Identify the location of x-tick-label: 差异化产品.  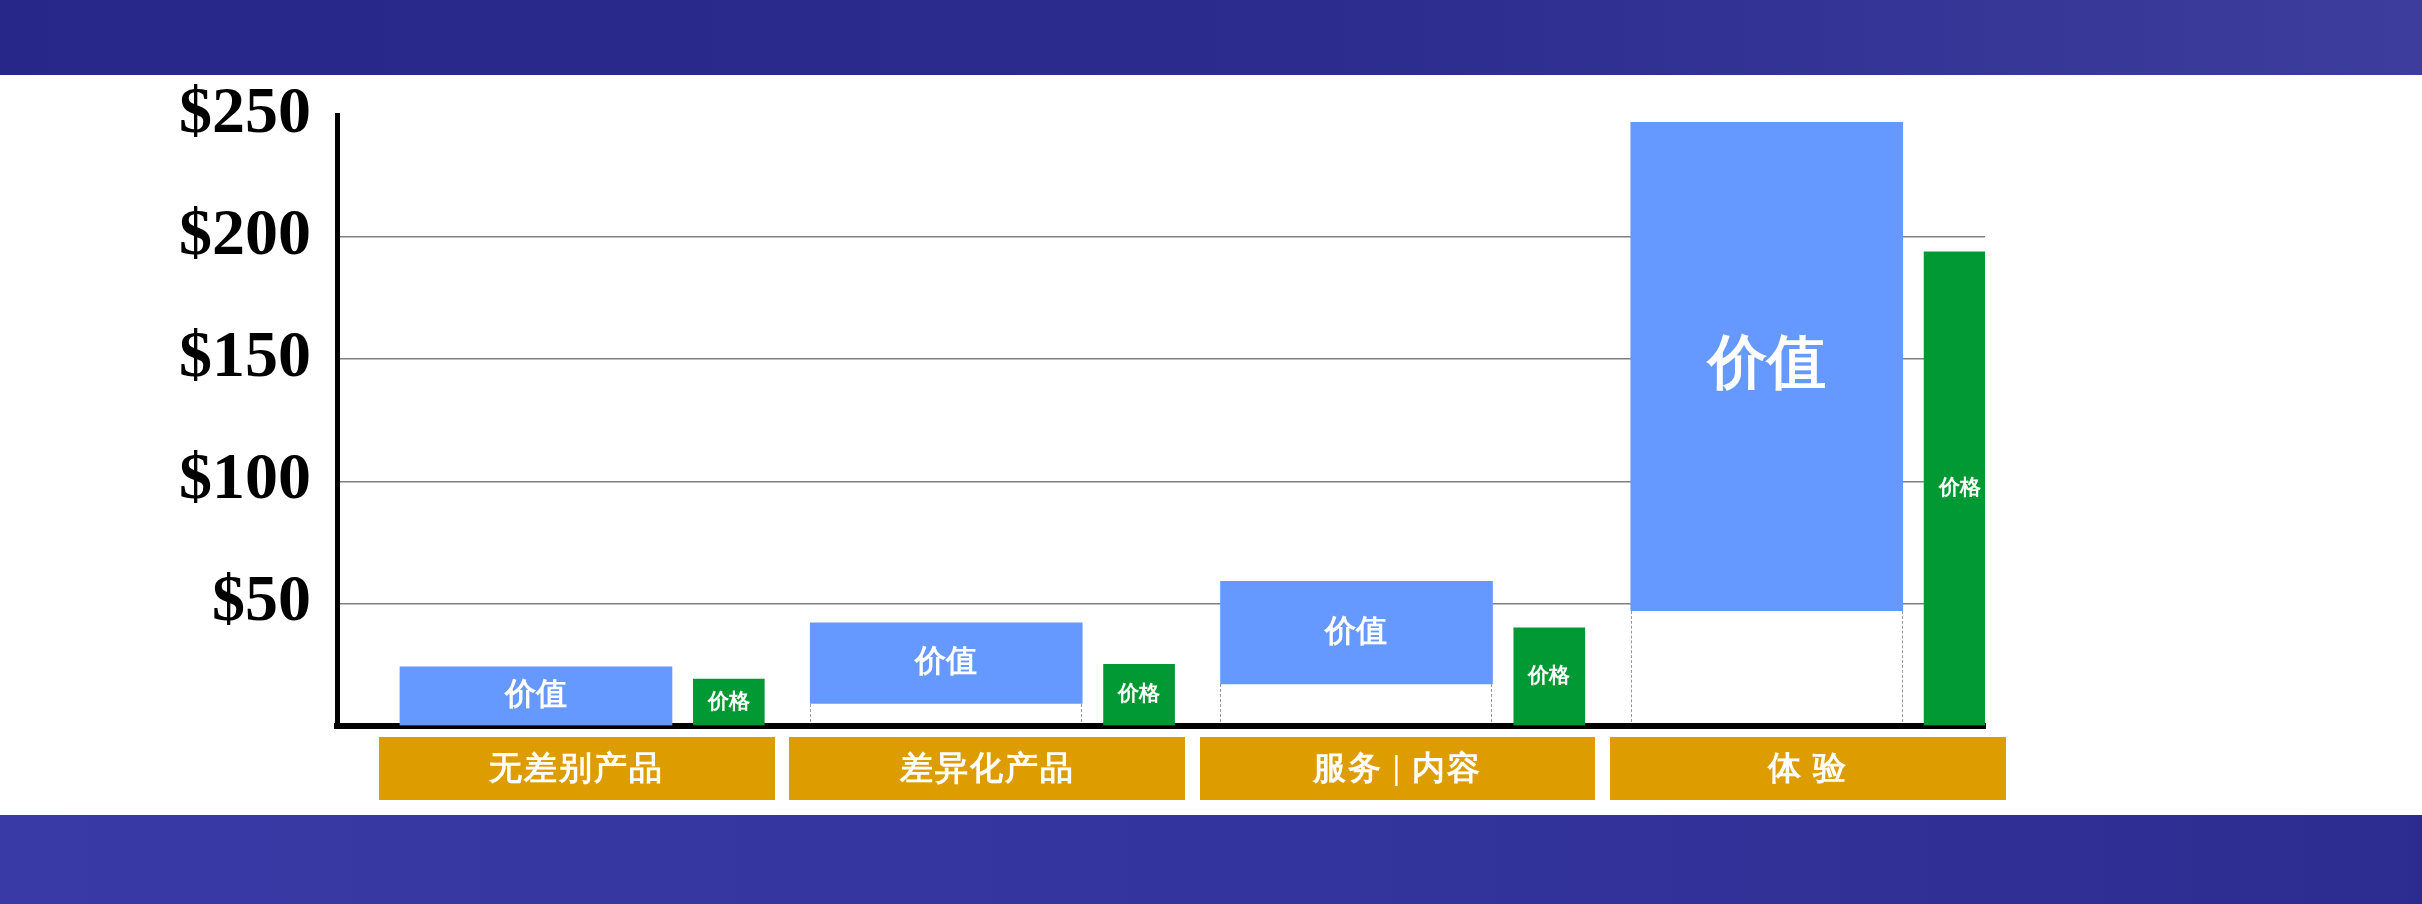
(987, 768).